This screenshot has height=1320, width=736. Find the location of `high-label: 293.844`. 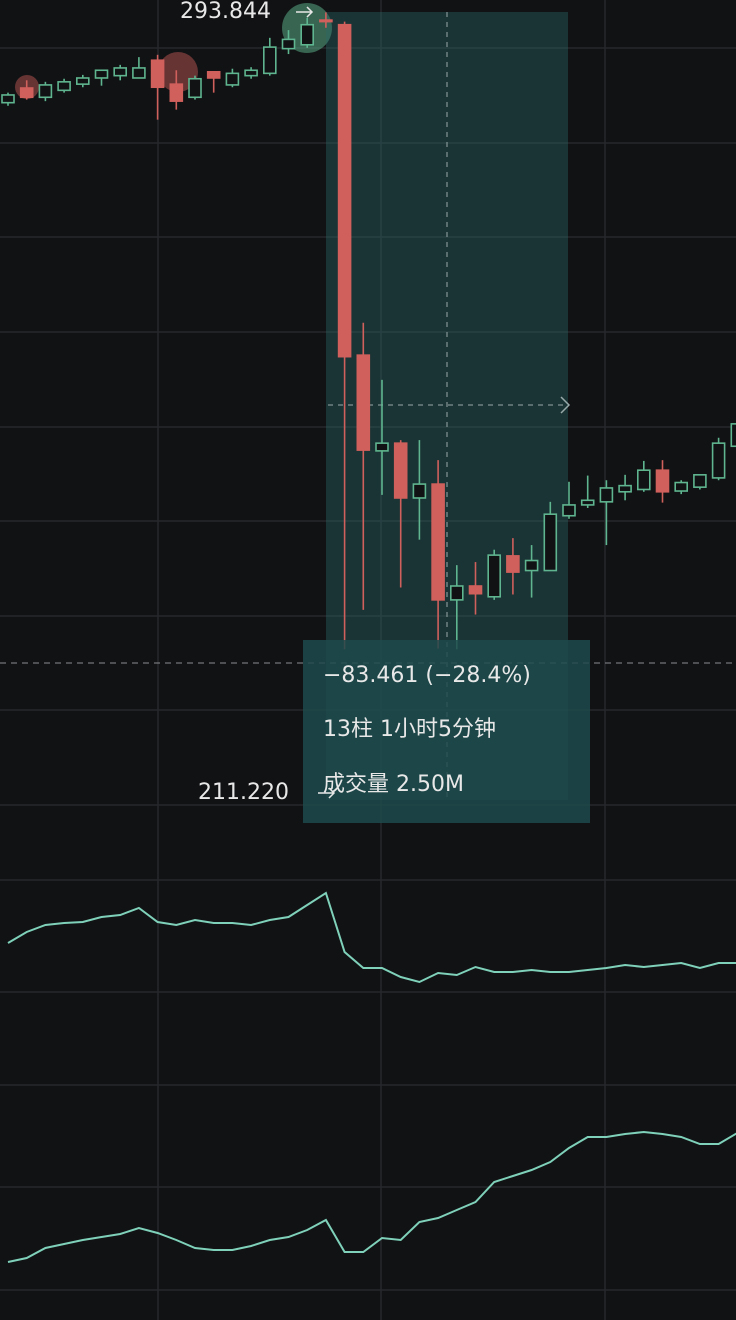

high-label: 293.844 is located at coordinates (225, 12).